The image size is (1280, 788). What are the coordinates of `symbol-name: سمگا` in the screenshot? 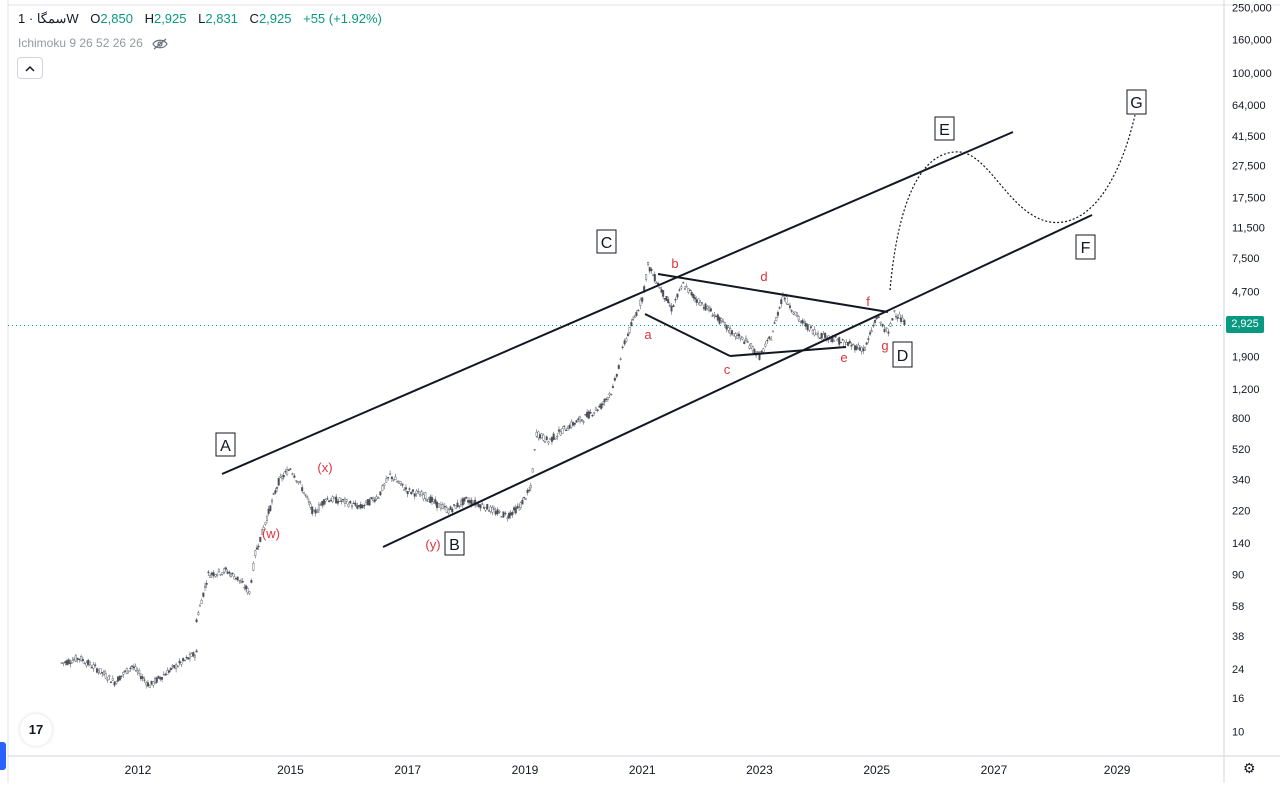 It's located at (51, 18).